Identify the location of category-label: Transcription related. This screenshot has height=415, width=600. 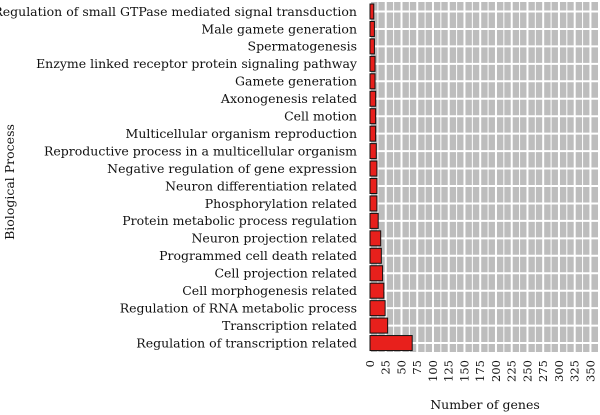
(289, 325).